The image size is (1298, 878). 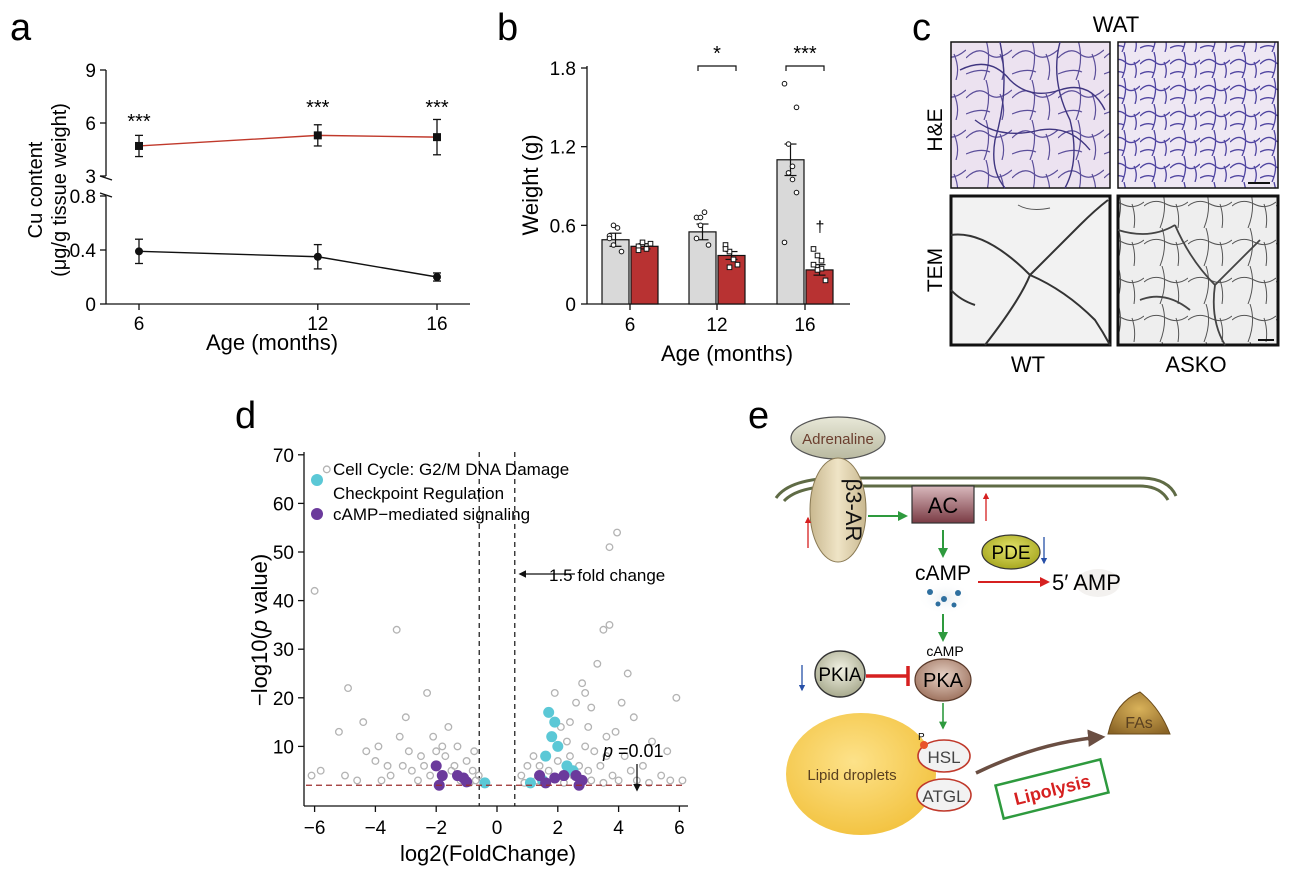 I want to click on pka-label: PKA, so click(x=943, y=681).